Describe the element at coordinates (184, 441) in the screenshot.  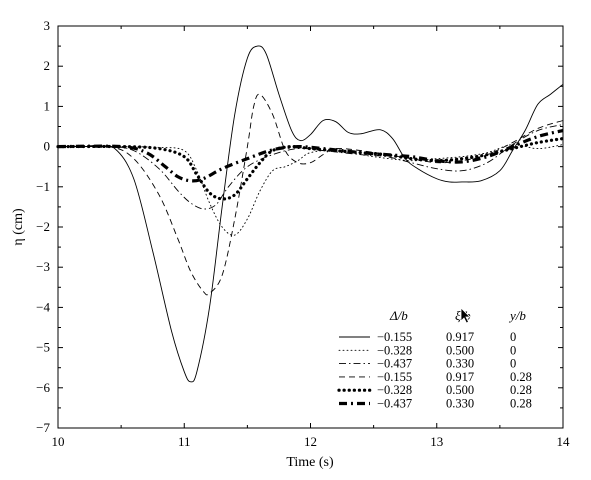
I see `x-tick-label: 11` at that location.